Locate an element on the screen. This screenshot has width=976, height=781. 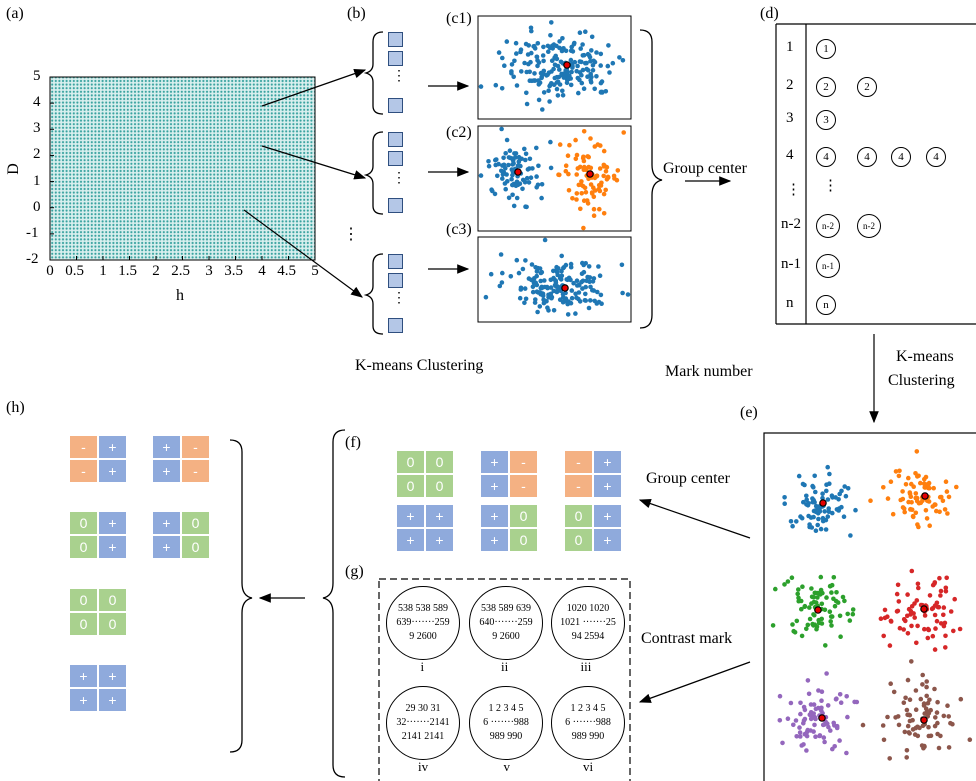
x-tick-label: 1.5 is located at coordinates (127, 271).